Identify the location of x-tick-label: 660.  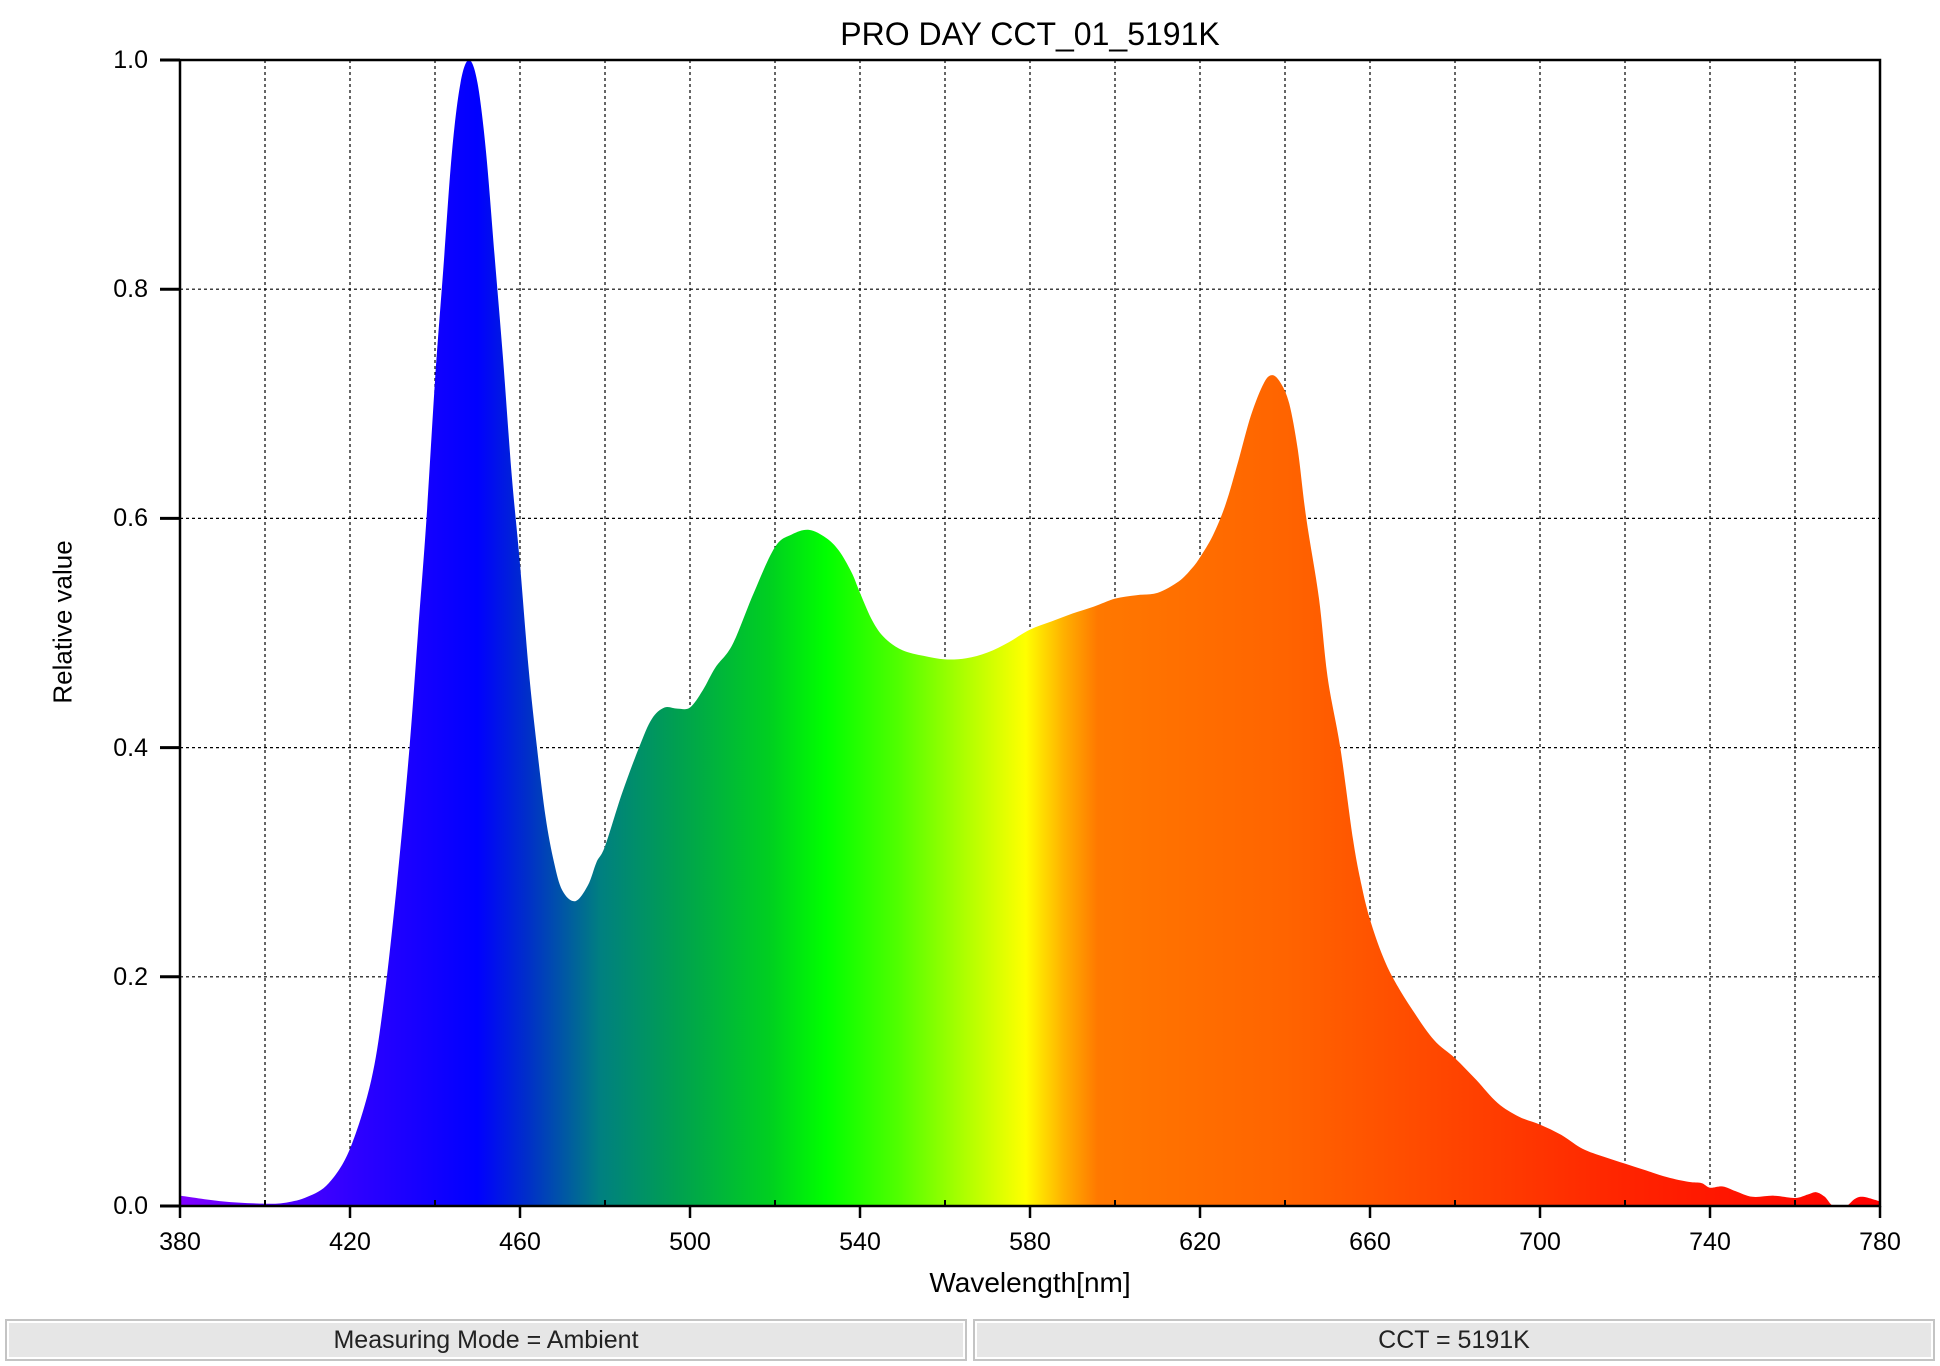
(1370, 1242).